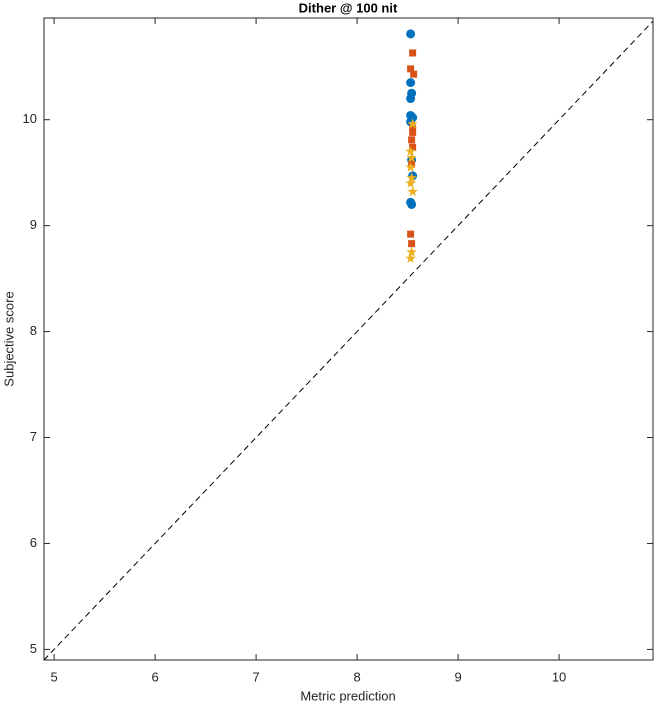  Describe the element at coordinates (53, 676) in the screenshot. I see `x-tick-label: 5` at that location.